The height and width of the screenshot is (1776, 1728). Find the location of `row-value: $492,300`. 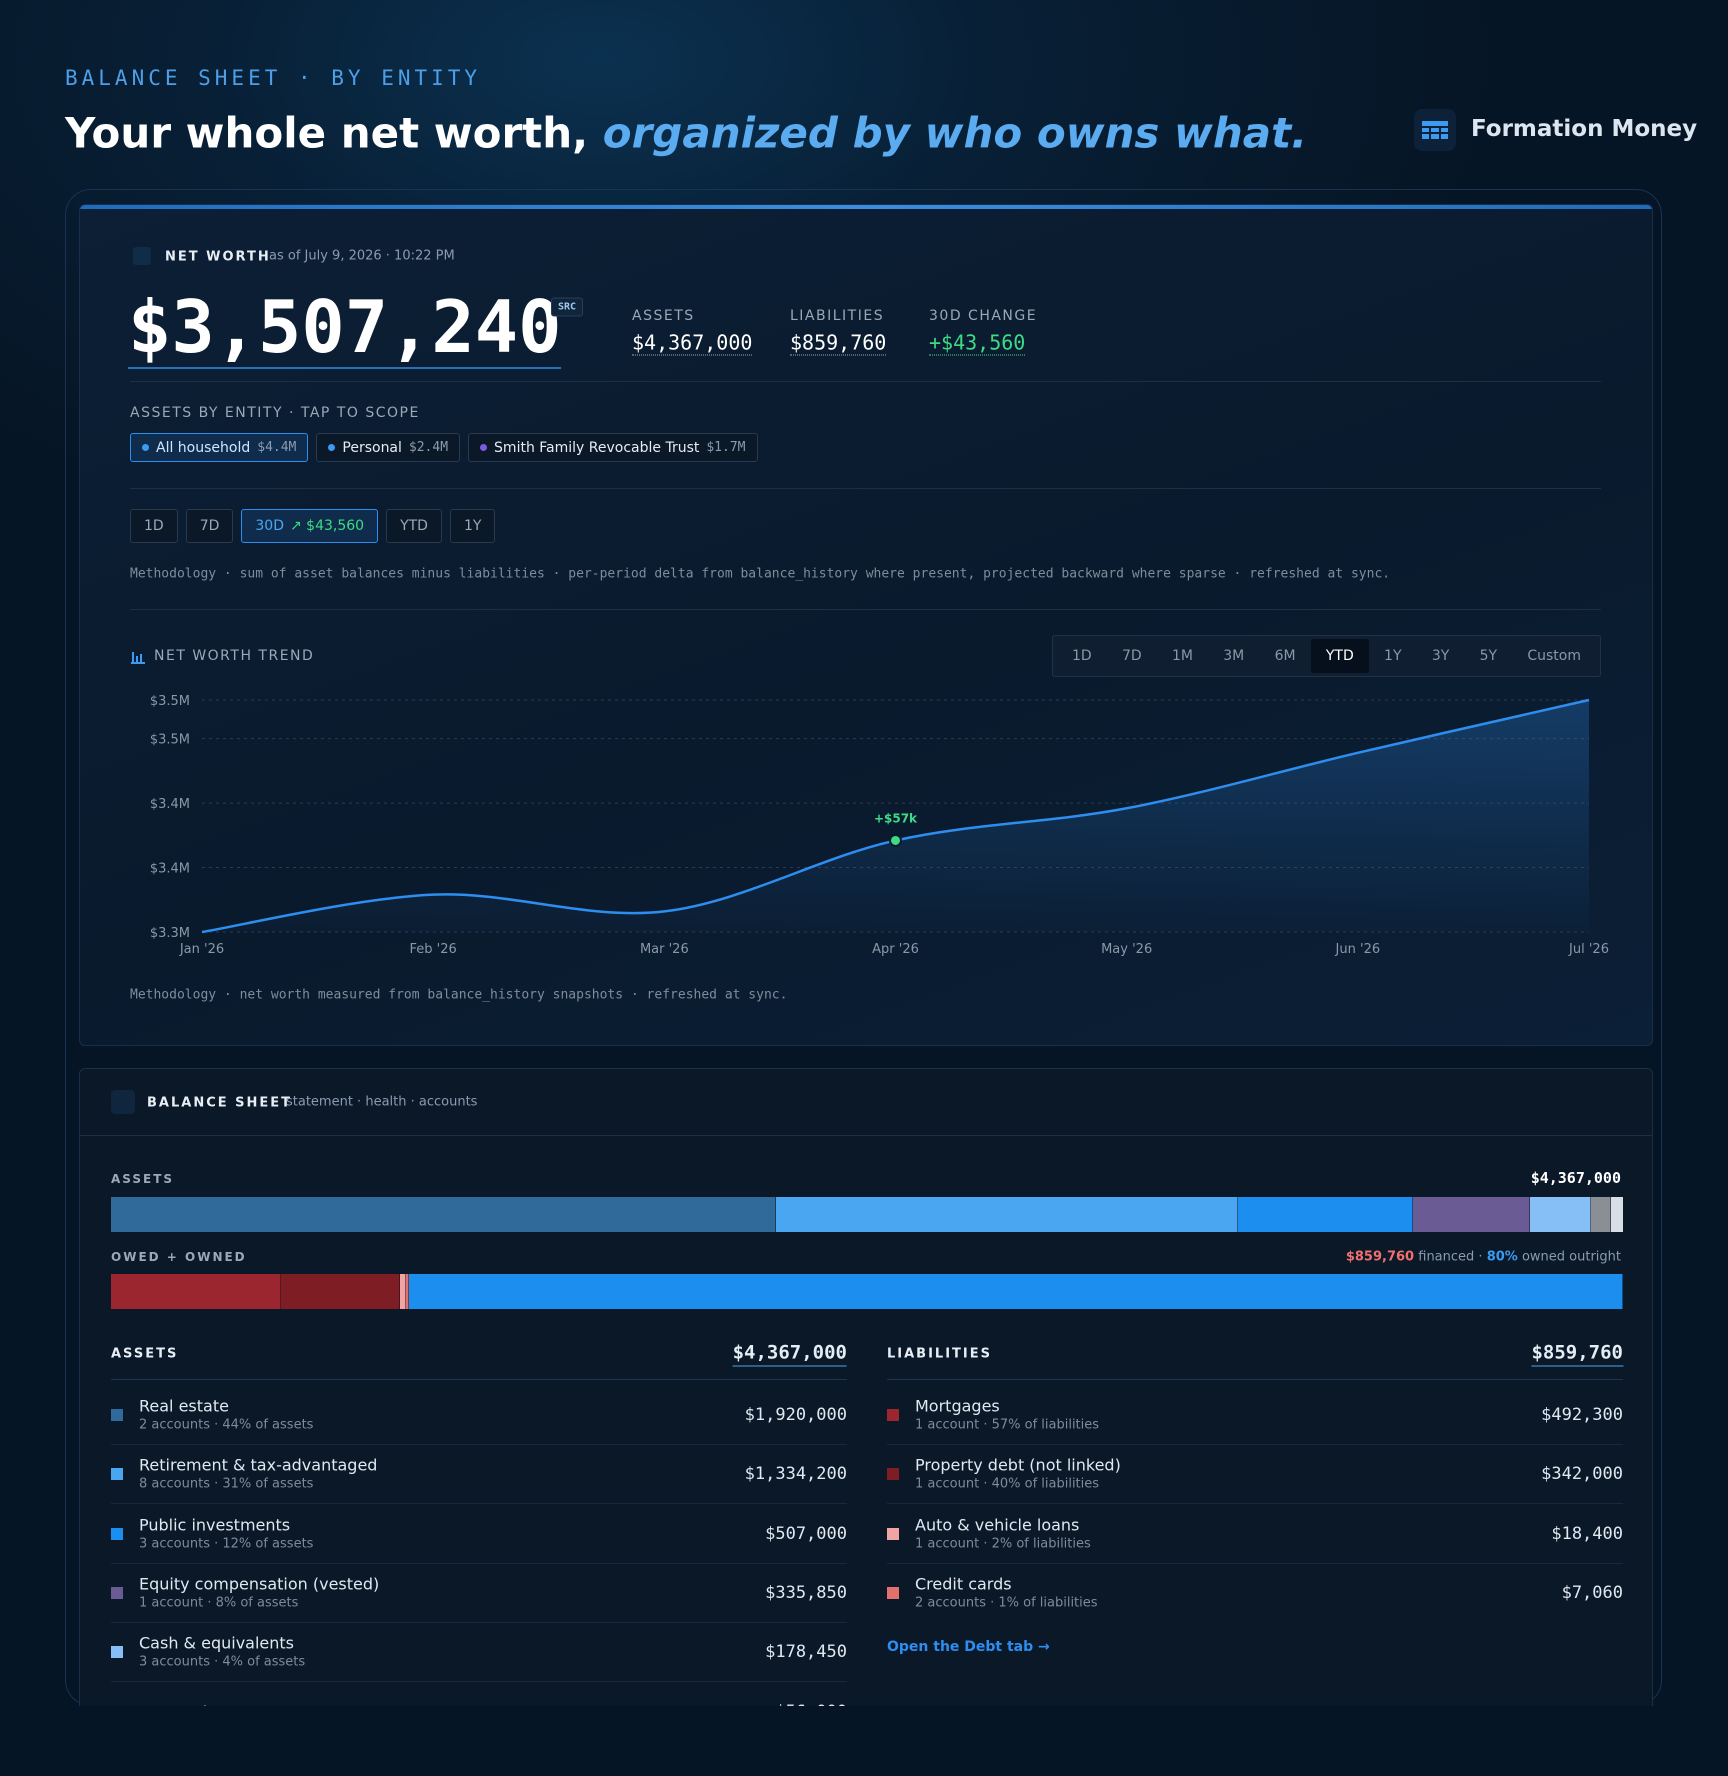

row-value: $492,300 is located at coordinates (1582, 1415).